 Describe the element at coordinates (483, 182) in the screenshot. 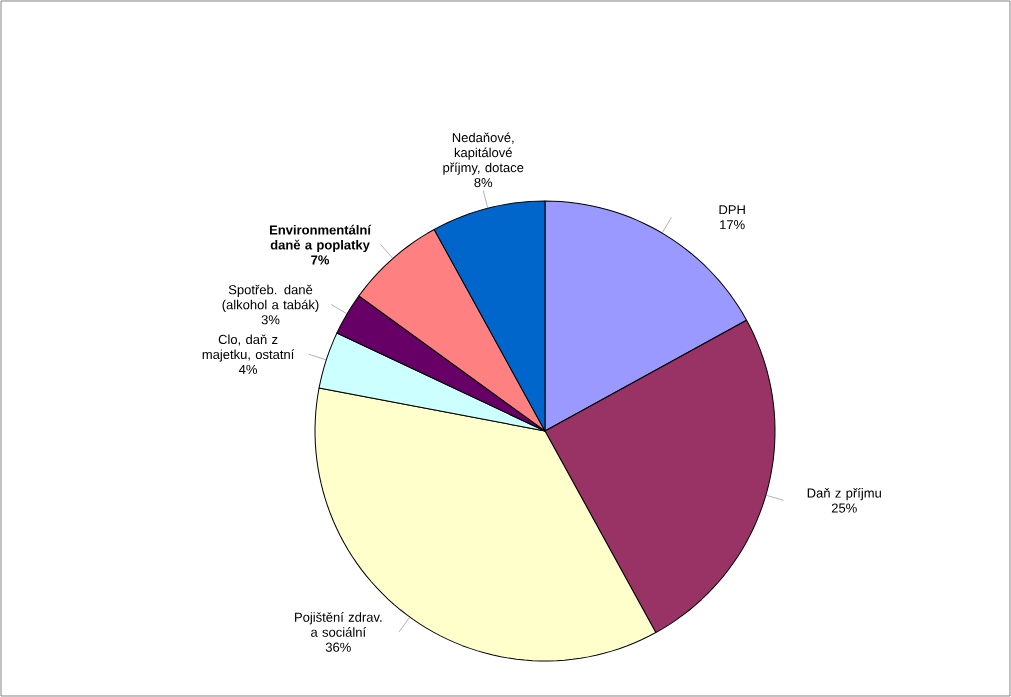

I see `data-label: 8%` at that location.